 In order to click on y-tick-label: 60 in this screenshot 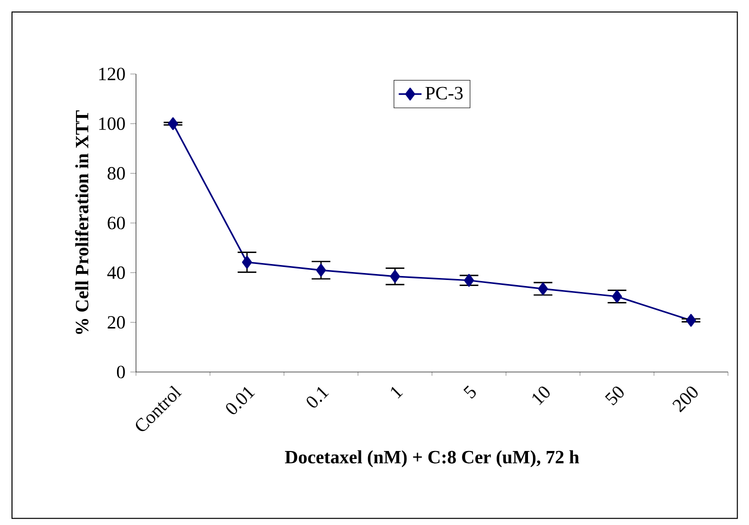, I will do `click(116, 223)`.